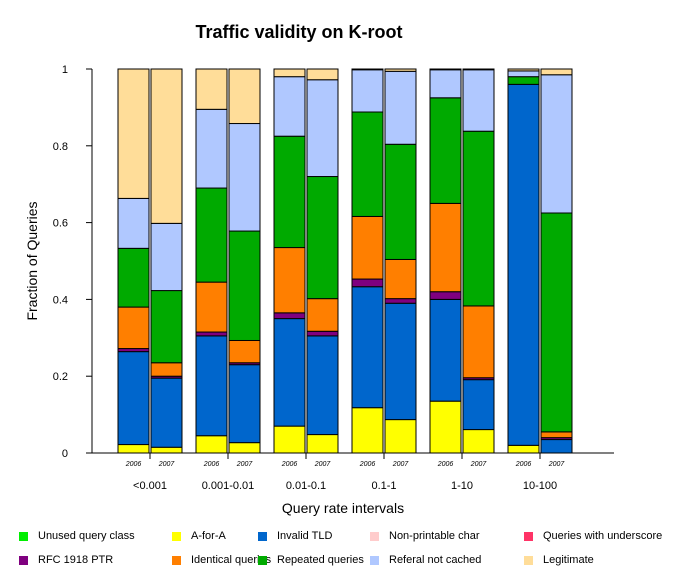 Image resolution: width=700 pixels, height=582 pixels. I want to click on y-tick-label: 0.8, so click(60, 147).